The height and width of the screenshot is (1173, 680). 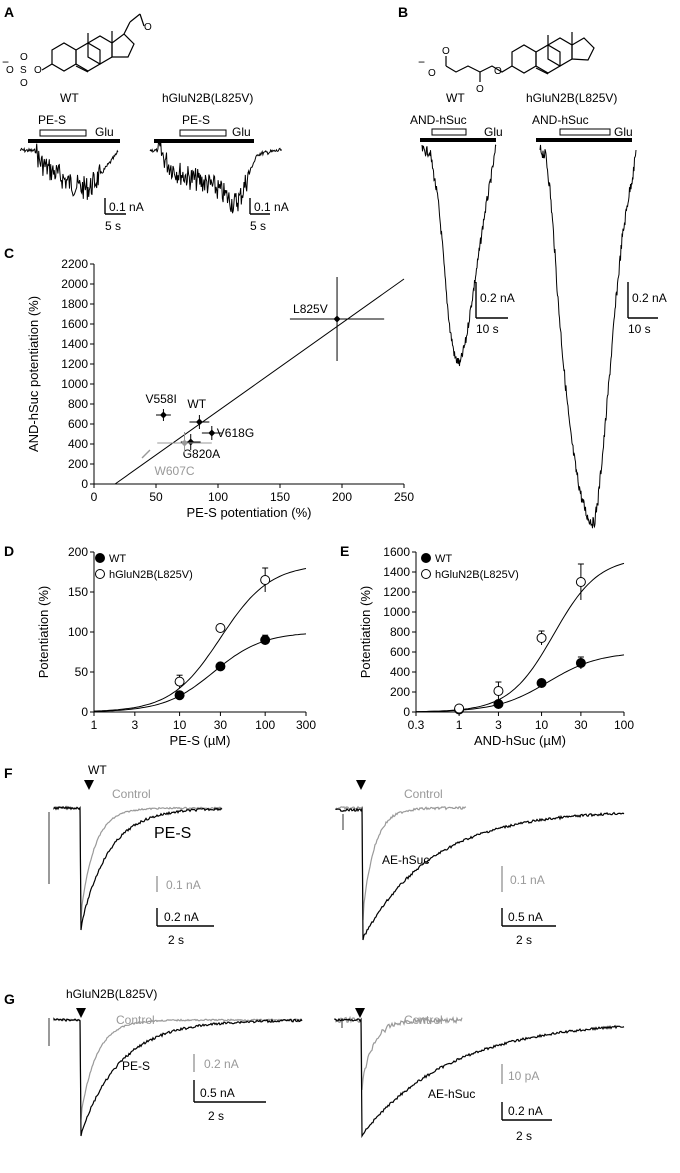 What do you see at coordinates (360, 1013) in the screenshot?
I see `g-right-stimulus-arrow-icon` at bounding box center [360, 1013].